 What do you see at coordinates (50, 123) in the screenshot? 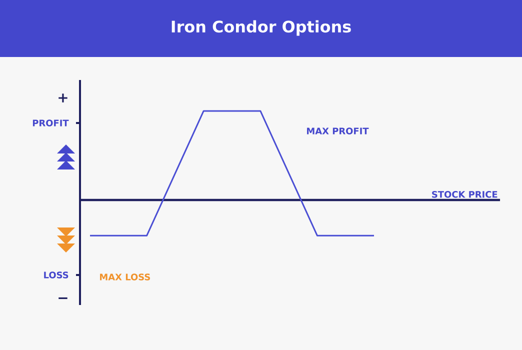
I see `annotation: PROFIT` at bounding box center [50, 123].